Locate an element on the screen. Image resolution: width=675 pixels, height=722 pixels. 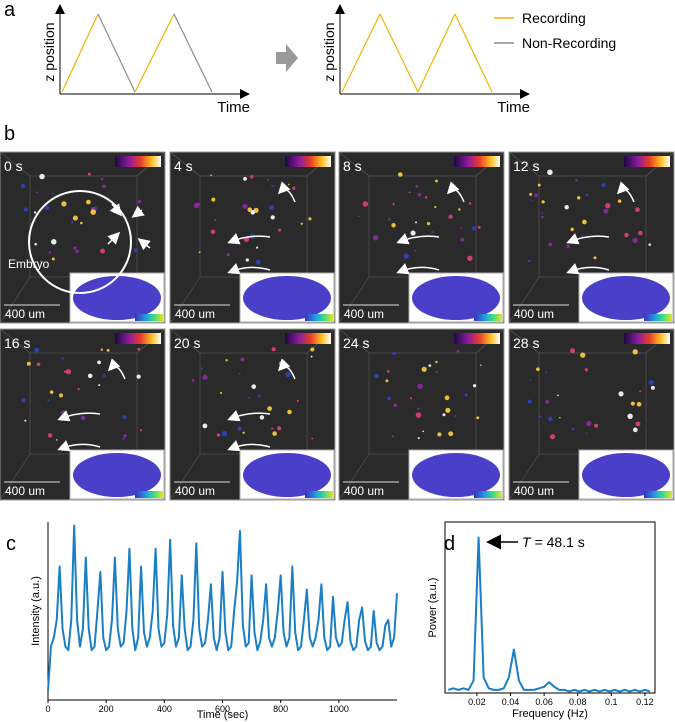
panel-label: a is located at coordinates (10, 10).